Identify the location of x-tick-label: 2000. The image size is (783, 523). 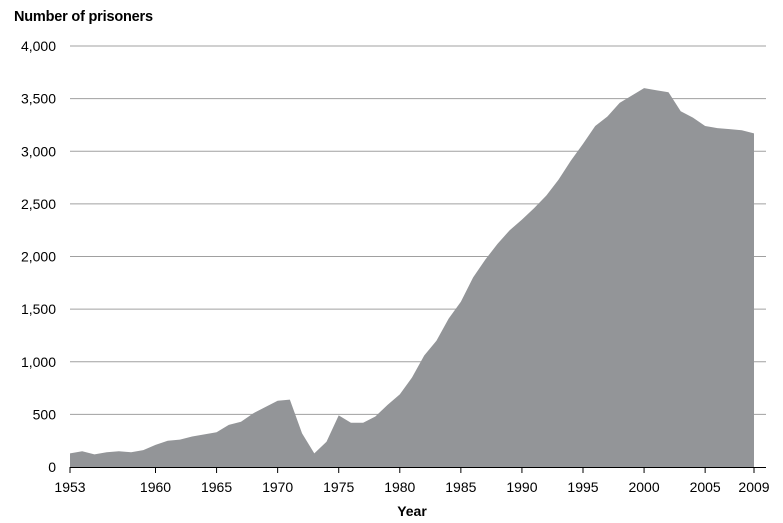
(643, 487).